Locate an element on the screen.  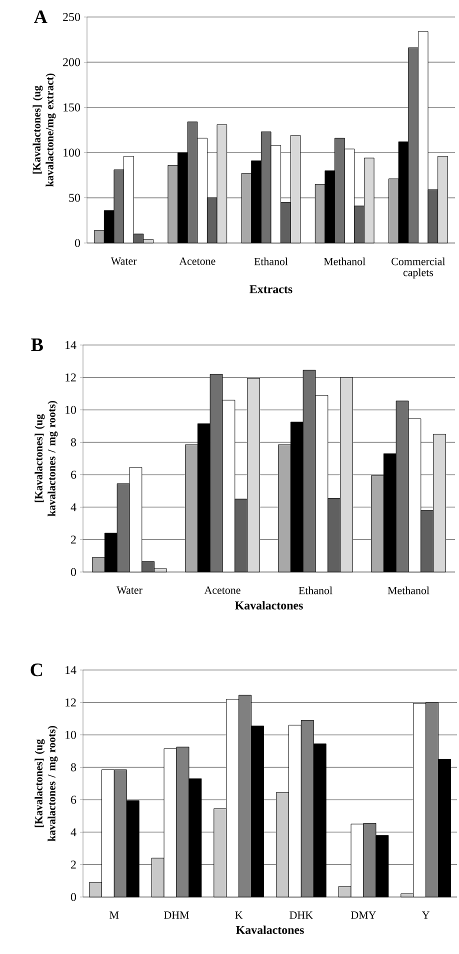
y-tick-label: 150 is located at coordinates (72, 107).